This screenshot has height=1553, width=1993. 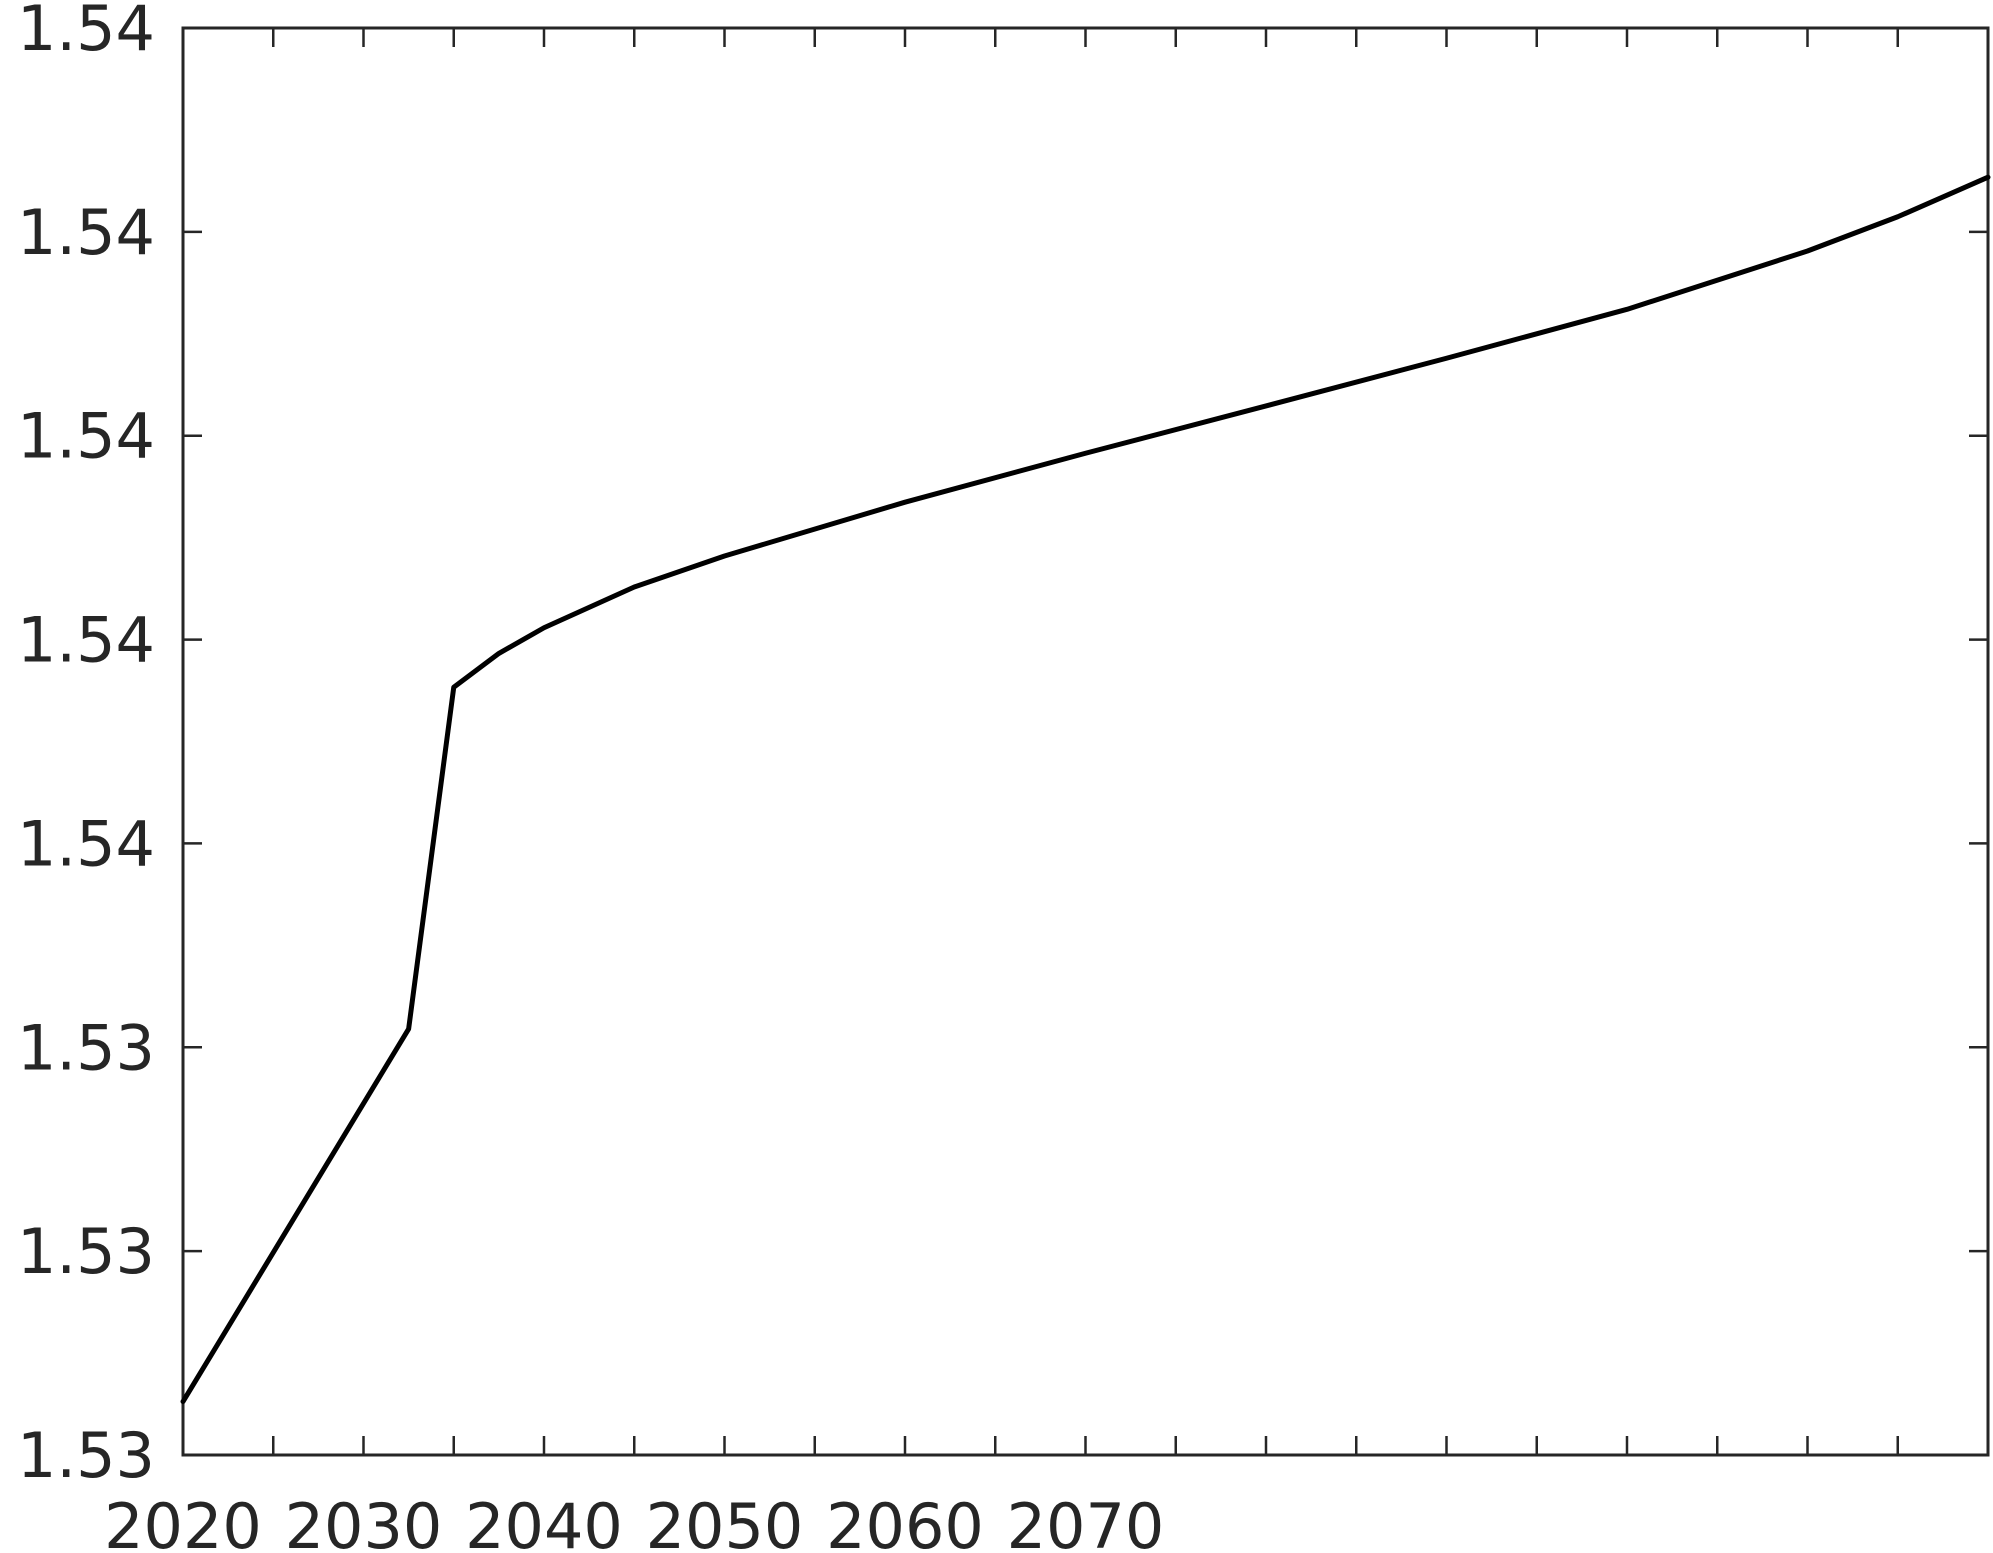 I want to click on y-tick-label-0: 1.53, so click(x=86, y=1455).